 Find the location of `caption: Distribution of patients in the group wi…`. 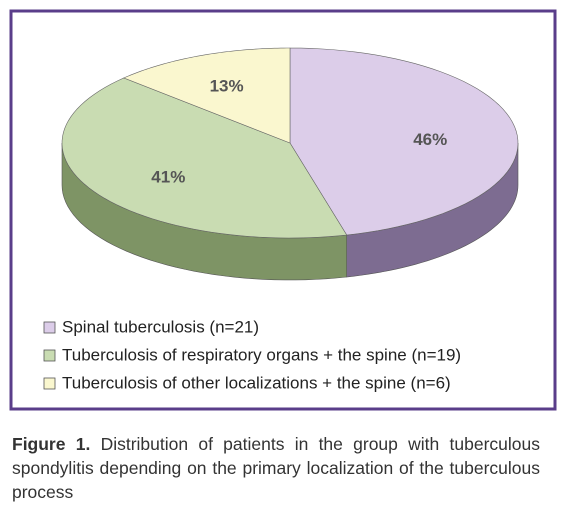

caption: Distribution of patients in the group wi… is located at coordinates (276, 468).